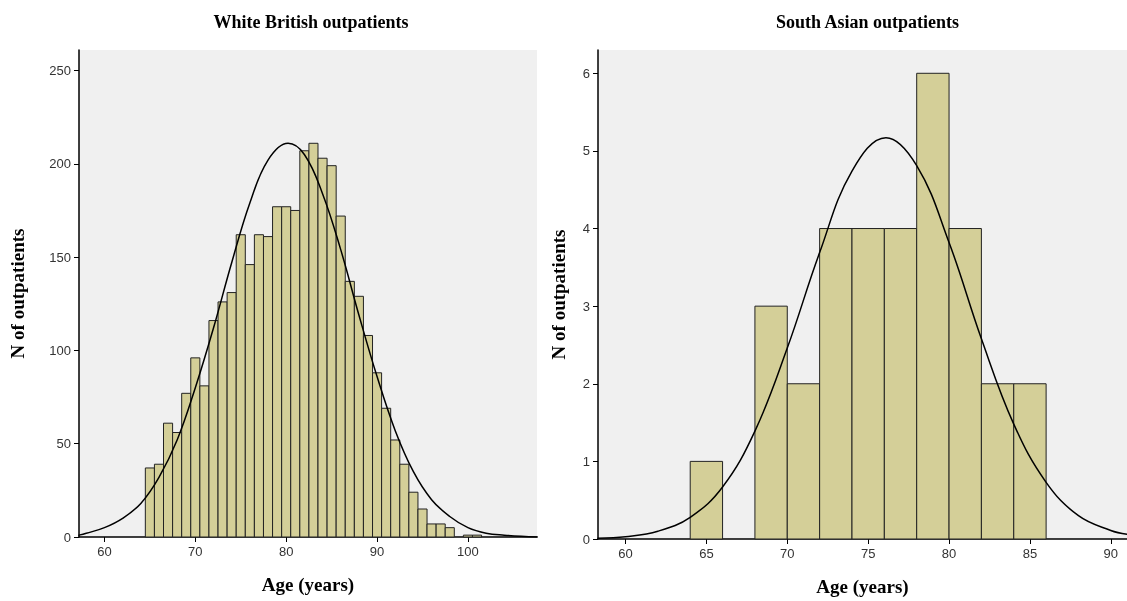 This screenshot has height=601, width=1127. What do you see at coordinates (1030, 553) in the screenshot?
I see `x-tick-label: 85` at bounding box center [1030, 553].